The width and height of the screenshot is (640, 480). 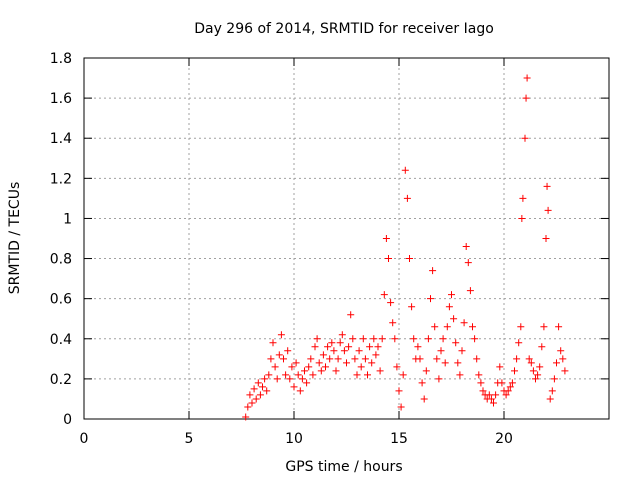 I want to click on y-tick-label: 0.2, so click(x=61, y=380).